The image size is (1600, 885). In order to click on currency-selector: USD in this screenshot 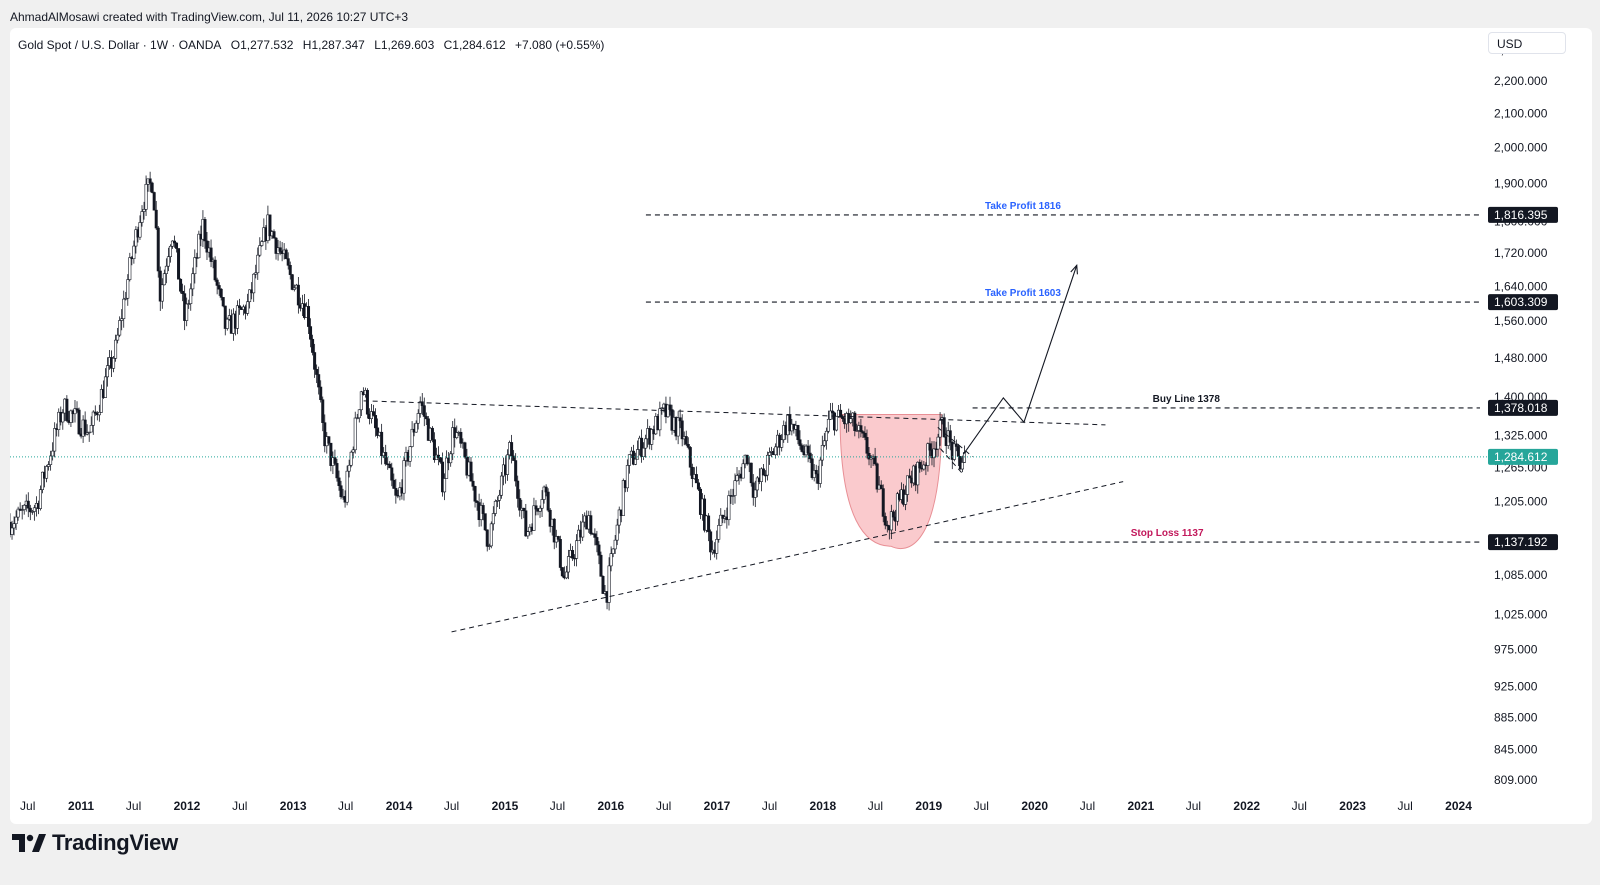, I will do `click(1527, 43)`.